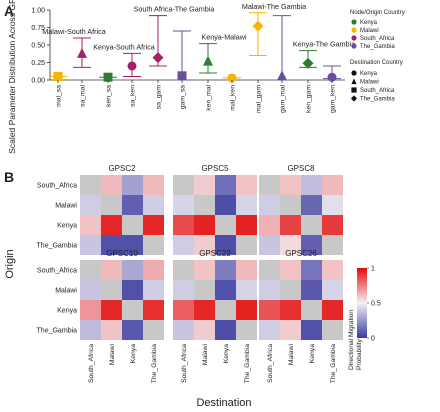  I want to click on legend-origin-title: Node/Origin Country, so click(377, 13).